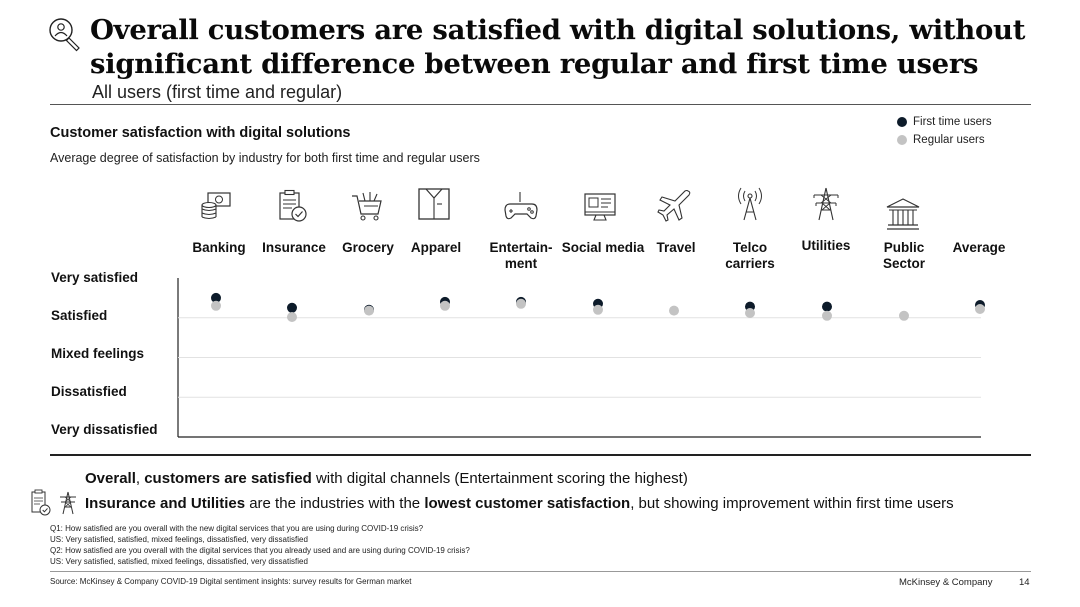 The width and height of the screenshot is (1080, 607). I want to click on legend-dot-first-time, so click(902, 122).